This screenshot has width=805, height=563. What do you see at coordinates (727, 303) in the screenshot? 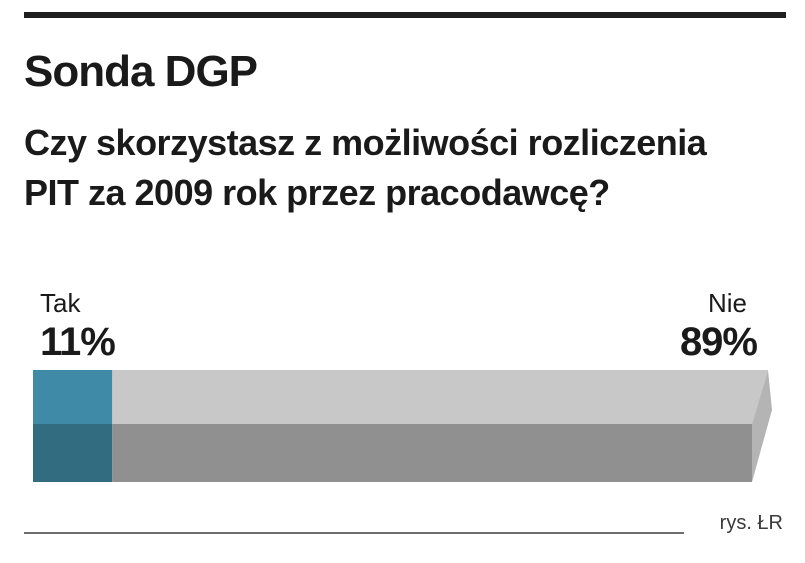
I see `nie-label: Nie` at bounding box center [727, 303].